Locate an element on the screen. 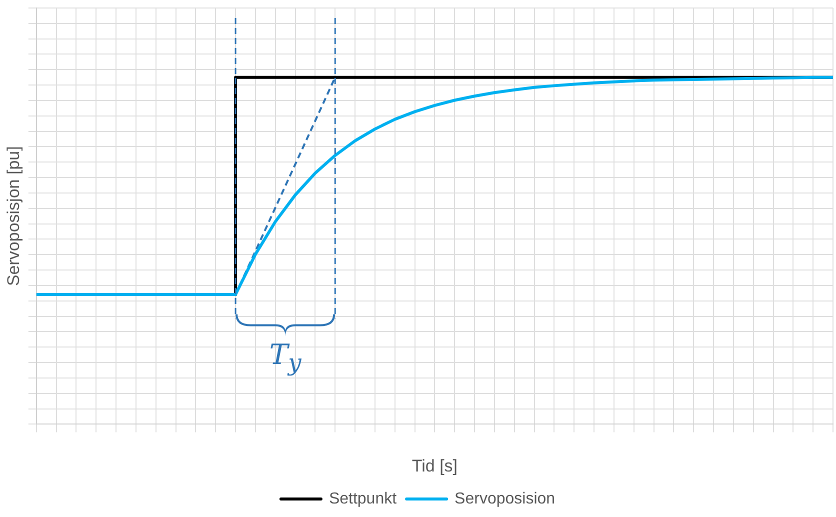 This screenshot has height=517, width=836. legend-label: Settpunkt is located at coordinates (363, 499).